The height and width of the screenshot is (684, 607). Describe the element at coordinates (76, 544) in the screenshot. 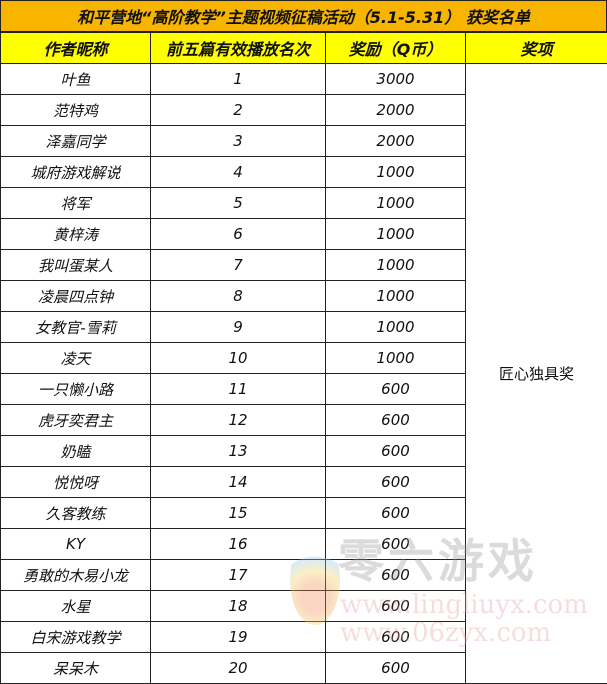

I see `cell-nickname: KY` at that location.